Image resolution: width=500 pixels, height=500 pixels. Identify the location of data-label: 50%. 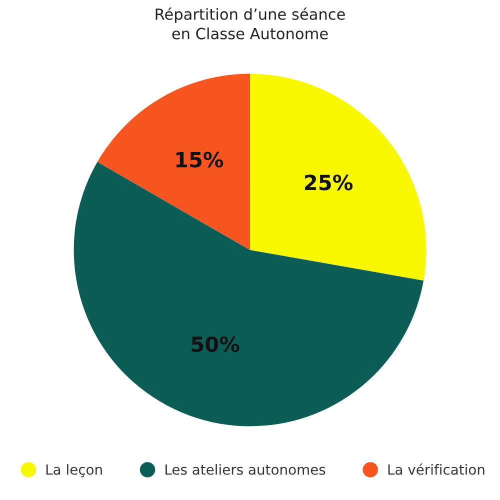
(216, 344).